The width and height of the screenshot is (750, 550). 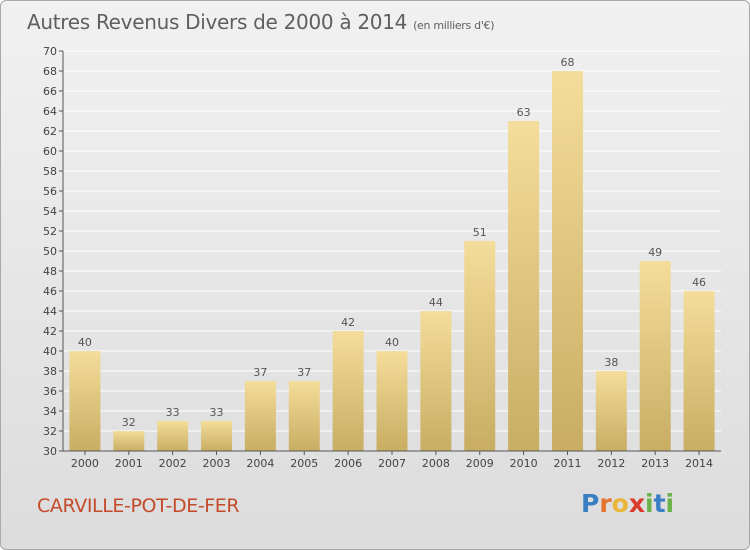 What do you see at coordinates (304, 463) in the screenshot?
I see `x-tick-label: 2005` at bounding box center [304, 463].